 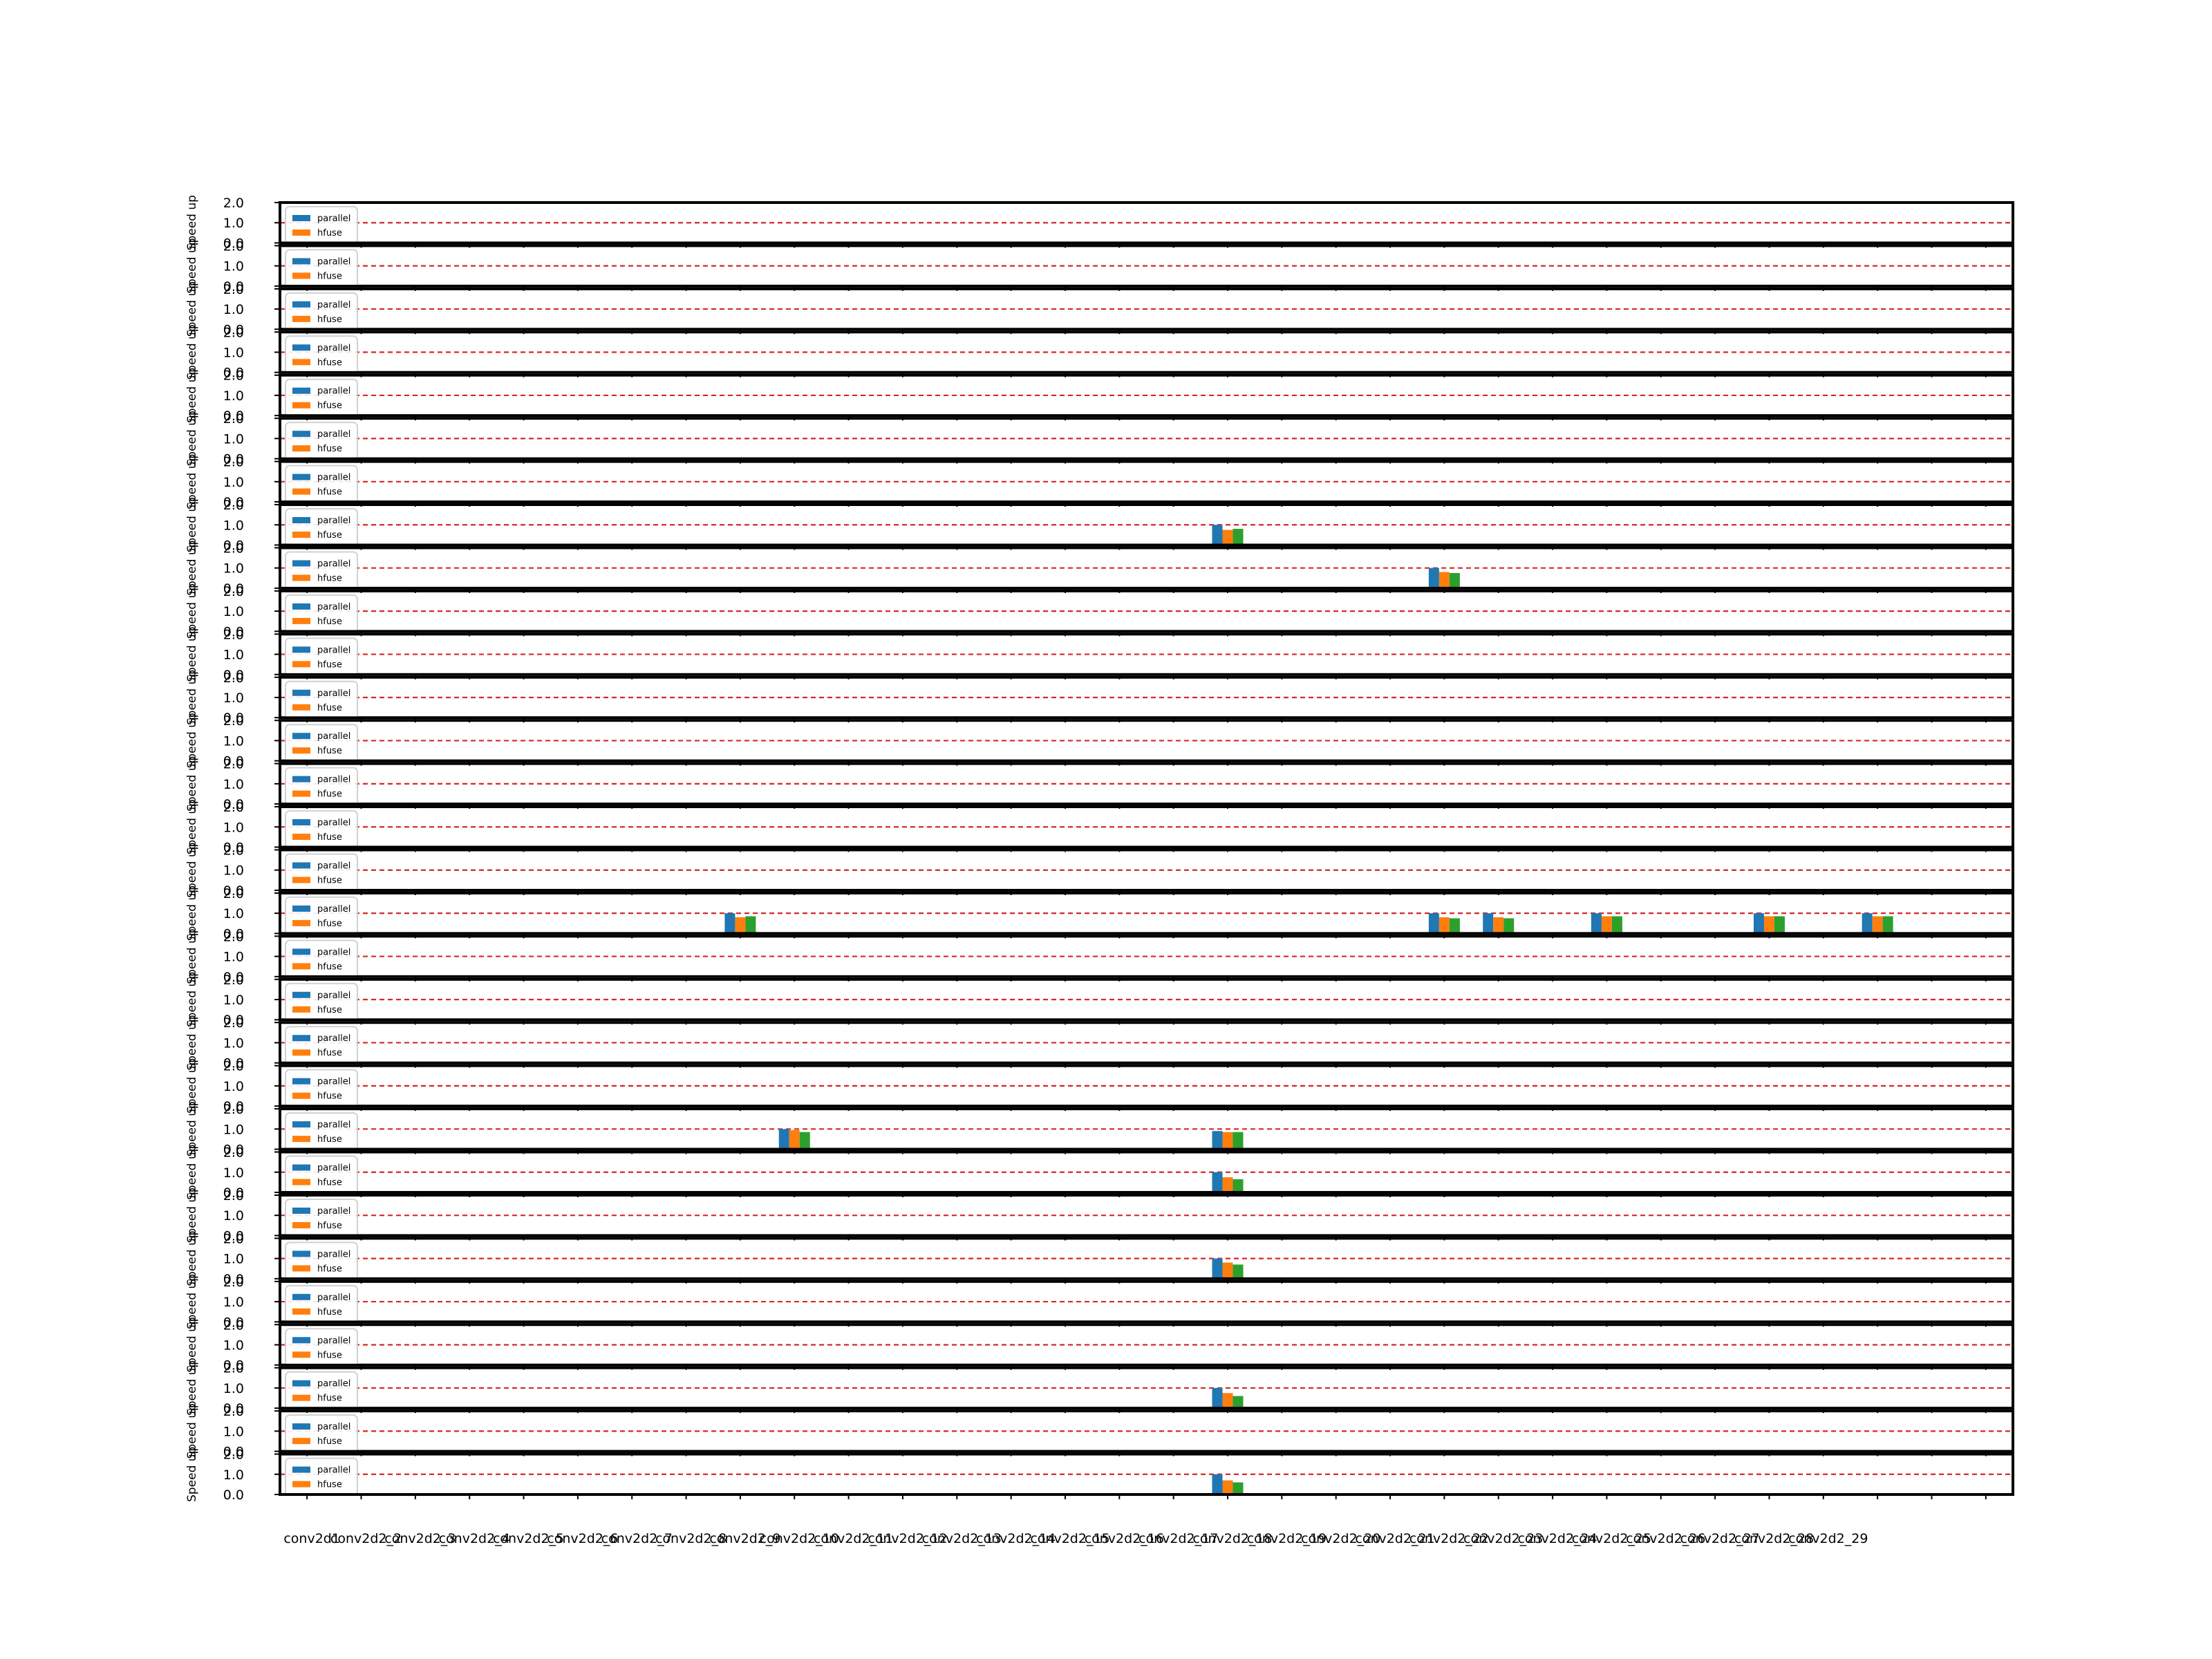 What do you see at coordinates (962, 1539) in the screenshot?
I see `x-tick-label: conv2d2_13` at bounding box center [962, 1539].